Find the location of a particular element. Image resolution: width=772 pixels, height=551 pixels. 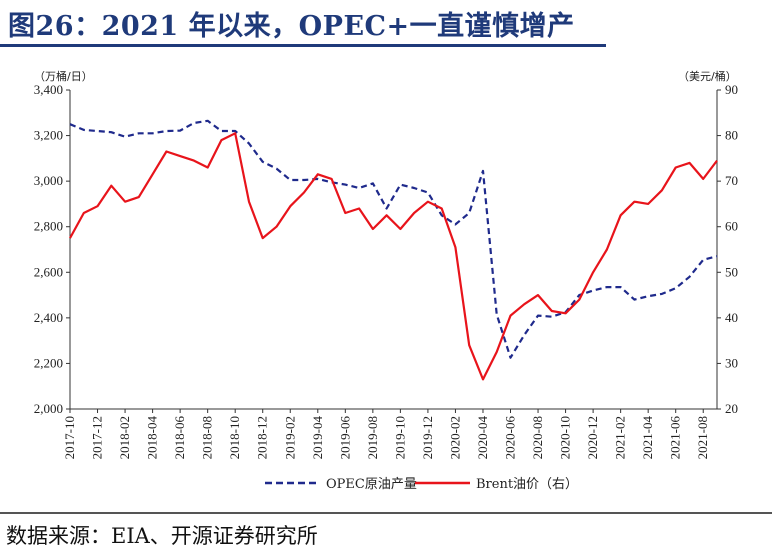

x-tick-label: 2021-02 is located at coordinates (620, 437).